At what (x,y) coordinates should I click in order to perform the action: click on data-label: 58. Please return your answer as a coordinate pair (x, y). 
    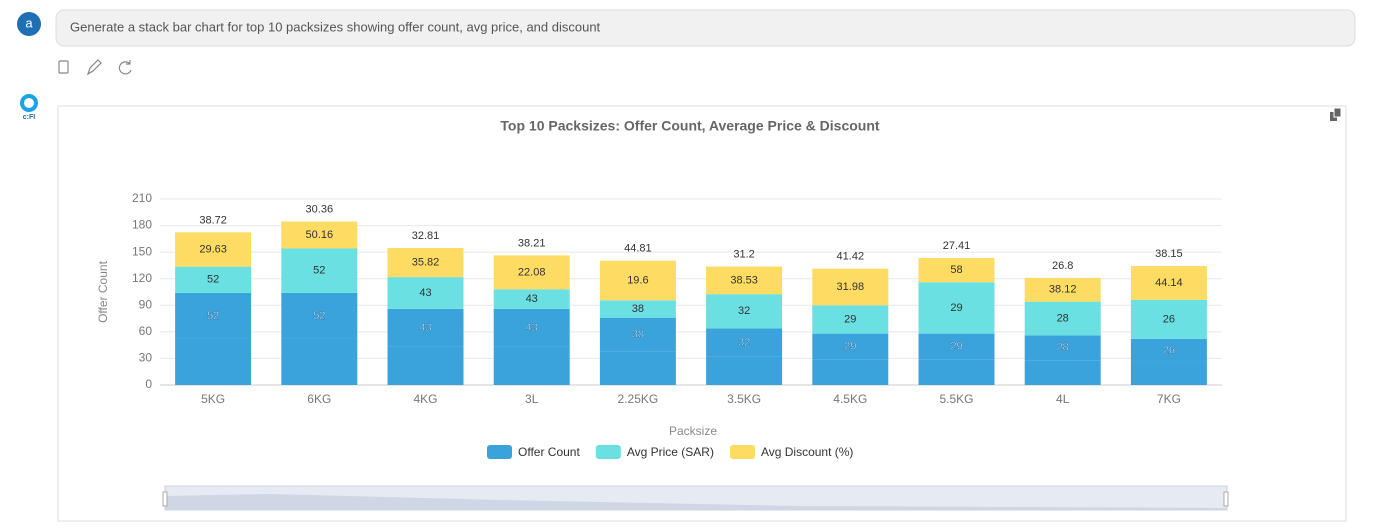
    Looking at the image, I should click on (956, 270).